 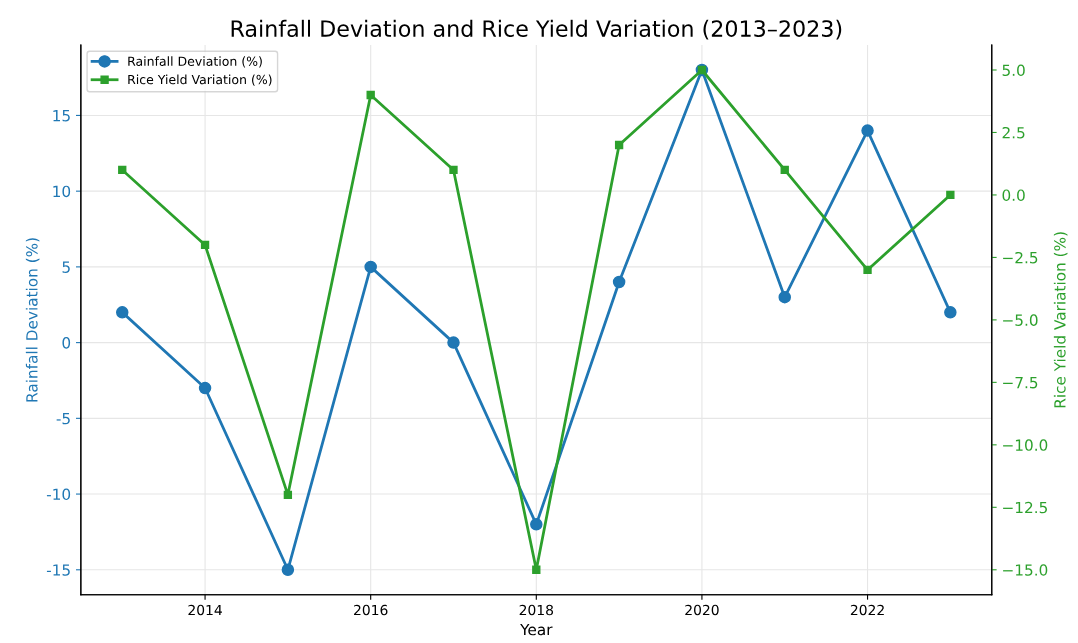 I want to click on y2-tick-label: −12.5, so click(x=1025, y=507).